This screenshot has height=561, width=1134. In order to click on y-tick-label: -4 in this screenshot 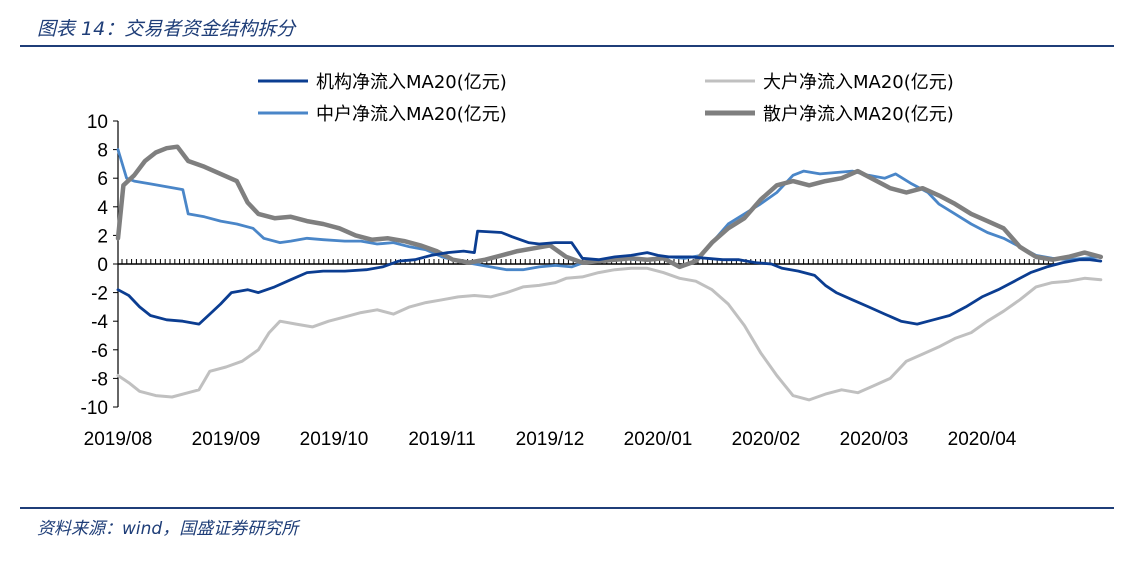, I will do `click(99, 322)`.